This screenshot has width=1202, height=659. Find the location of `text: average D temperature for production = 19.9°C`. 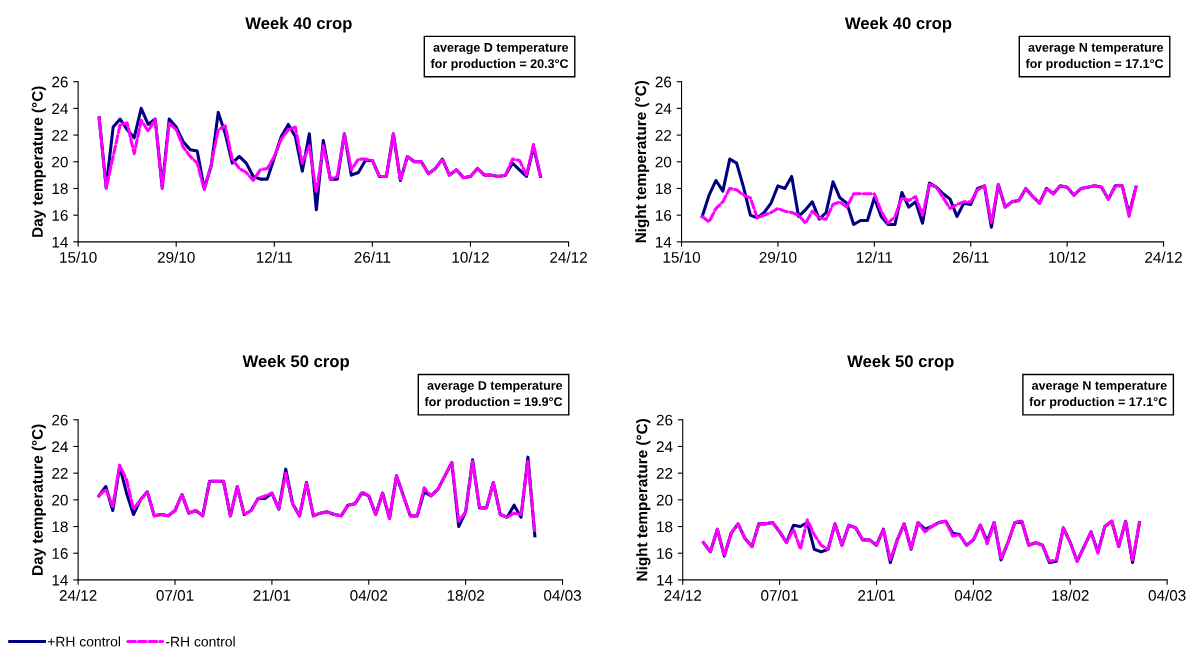

text: average D temperature for production = 19.9°C is located at coordinates (493, 395).